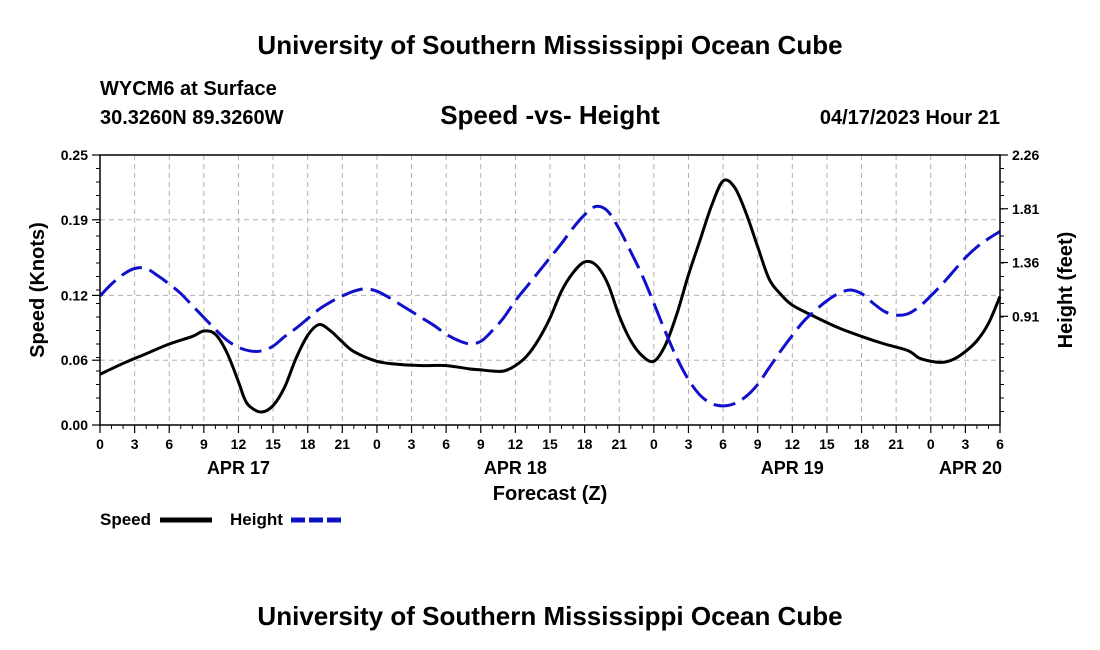 Image resolution: width=1100 pixels, height=650 pixels. Describe the element at coordinates (1066, 290) in the screenshot. I see `y2-axis-title: Height (feet)` at that location.